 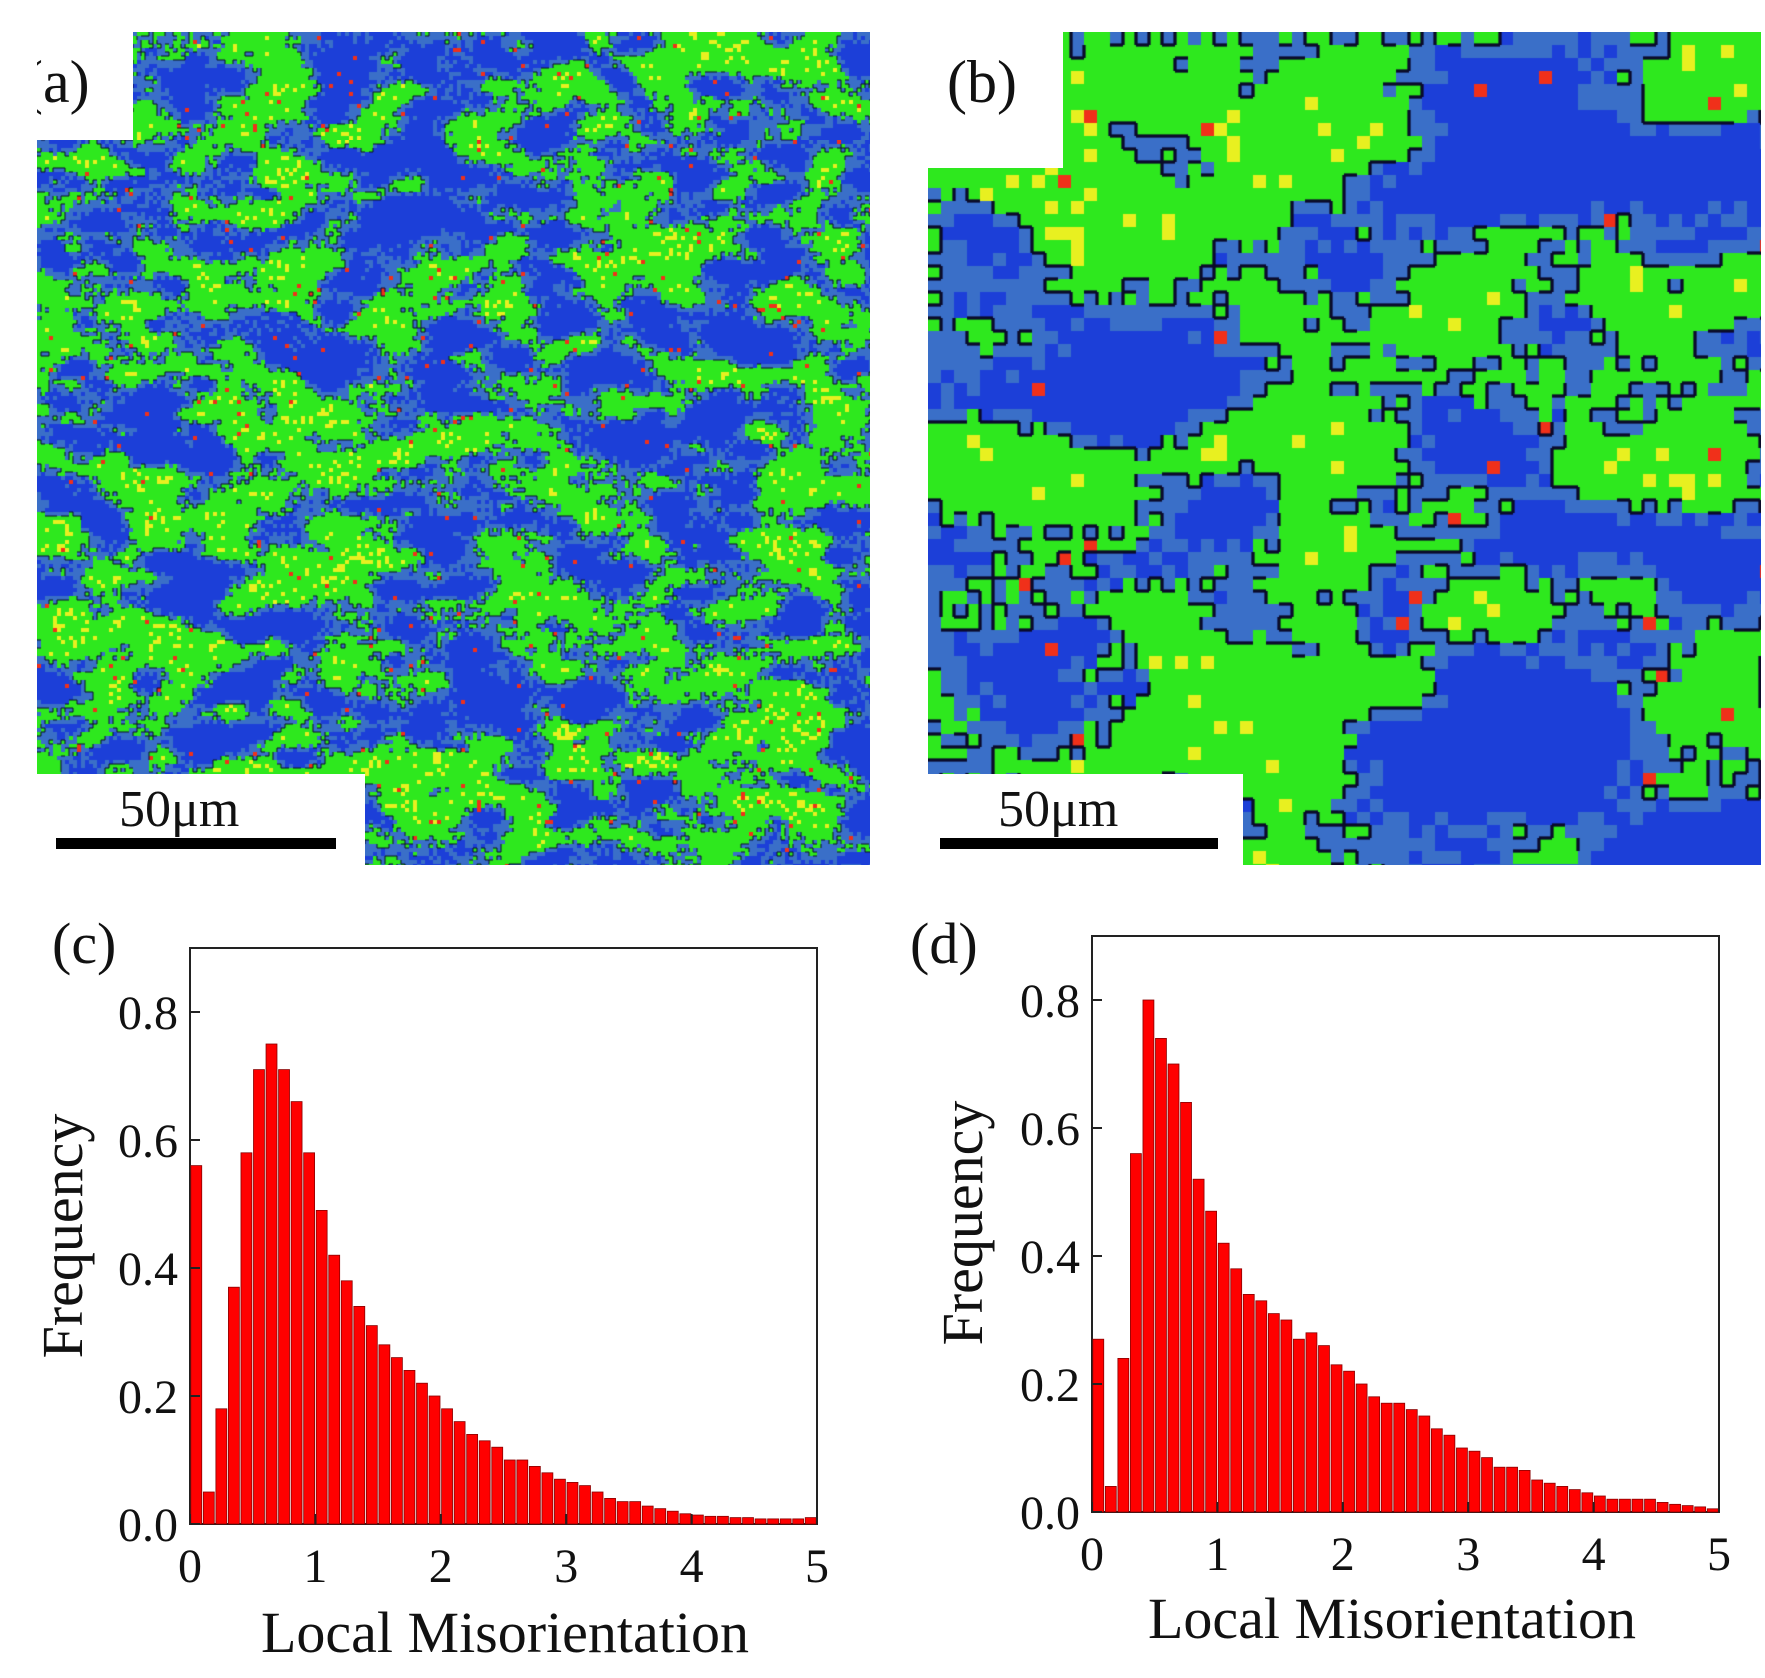 I want to click on y-tick-label-c-2: 0.4, so click(x=148, y=1269).